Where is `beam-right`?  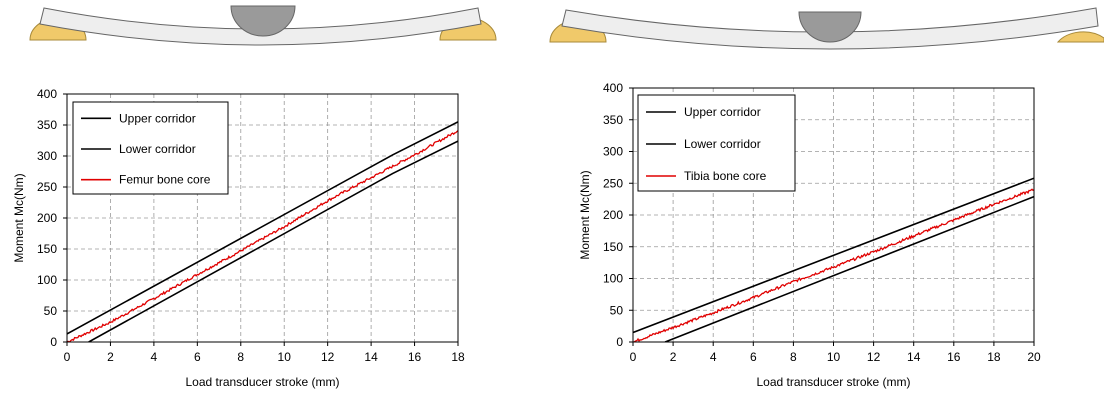 beam-right is located at coordinates (830, 28).